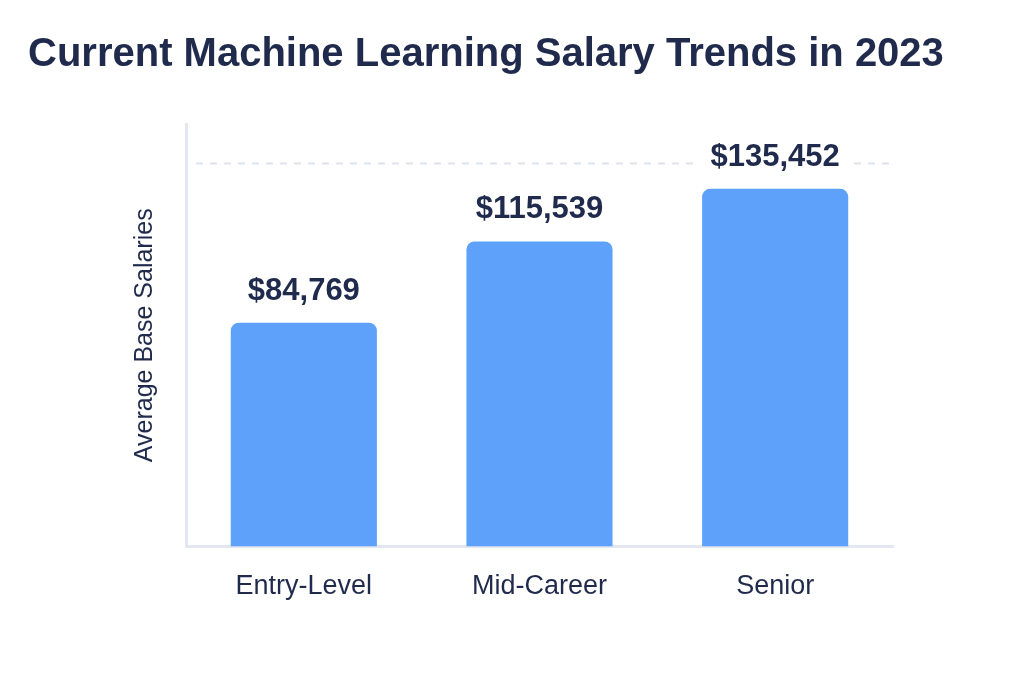 The height and width of the screenshot is (683, 1024). Describe the element at coordinates (142, 335) in the screenshot. I see `y-axis-title: Average Base Salaries` at that location.